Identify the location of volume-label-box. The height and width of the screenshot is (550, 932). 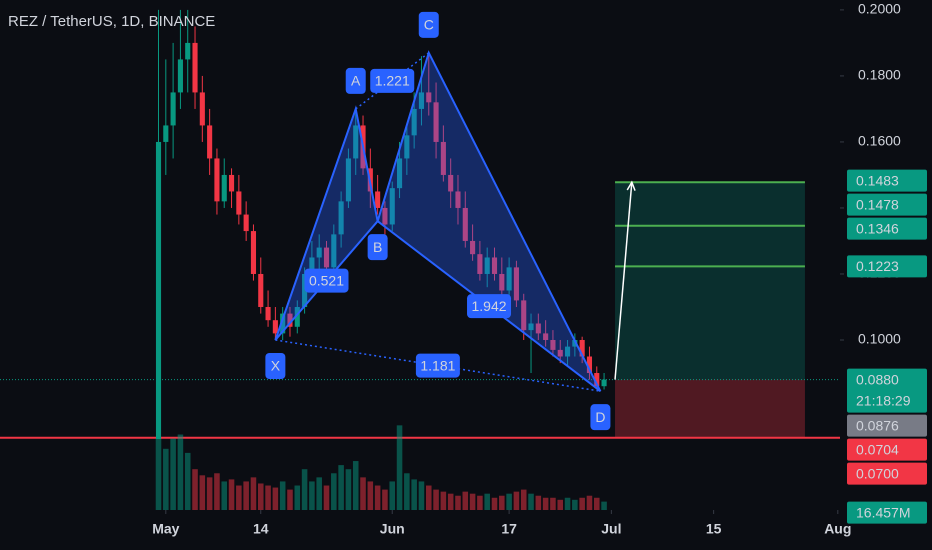
(887, 512).